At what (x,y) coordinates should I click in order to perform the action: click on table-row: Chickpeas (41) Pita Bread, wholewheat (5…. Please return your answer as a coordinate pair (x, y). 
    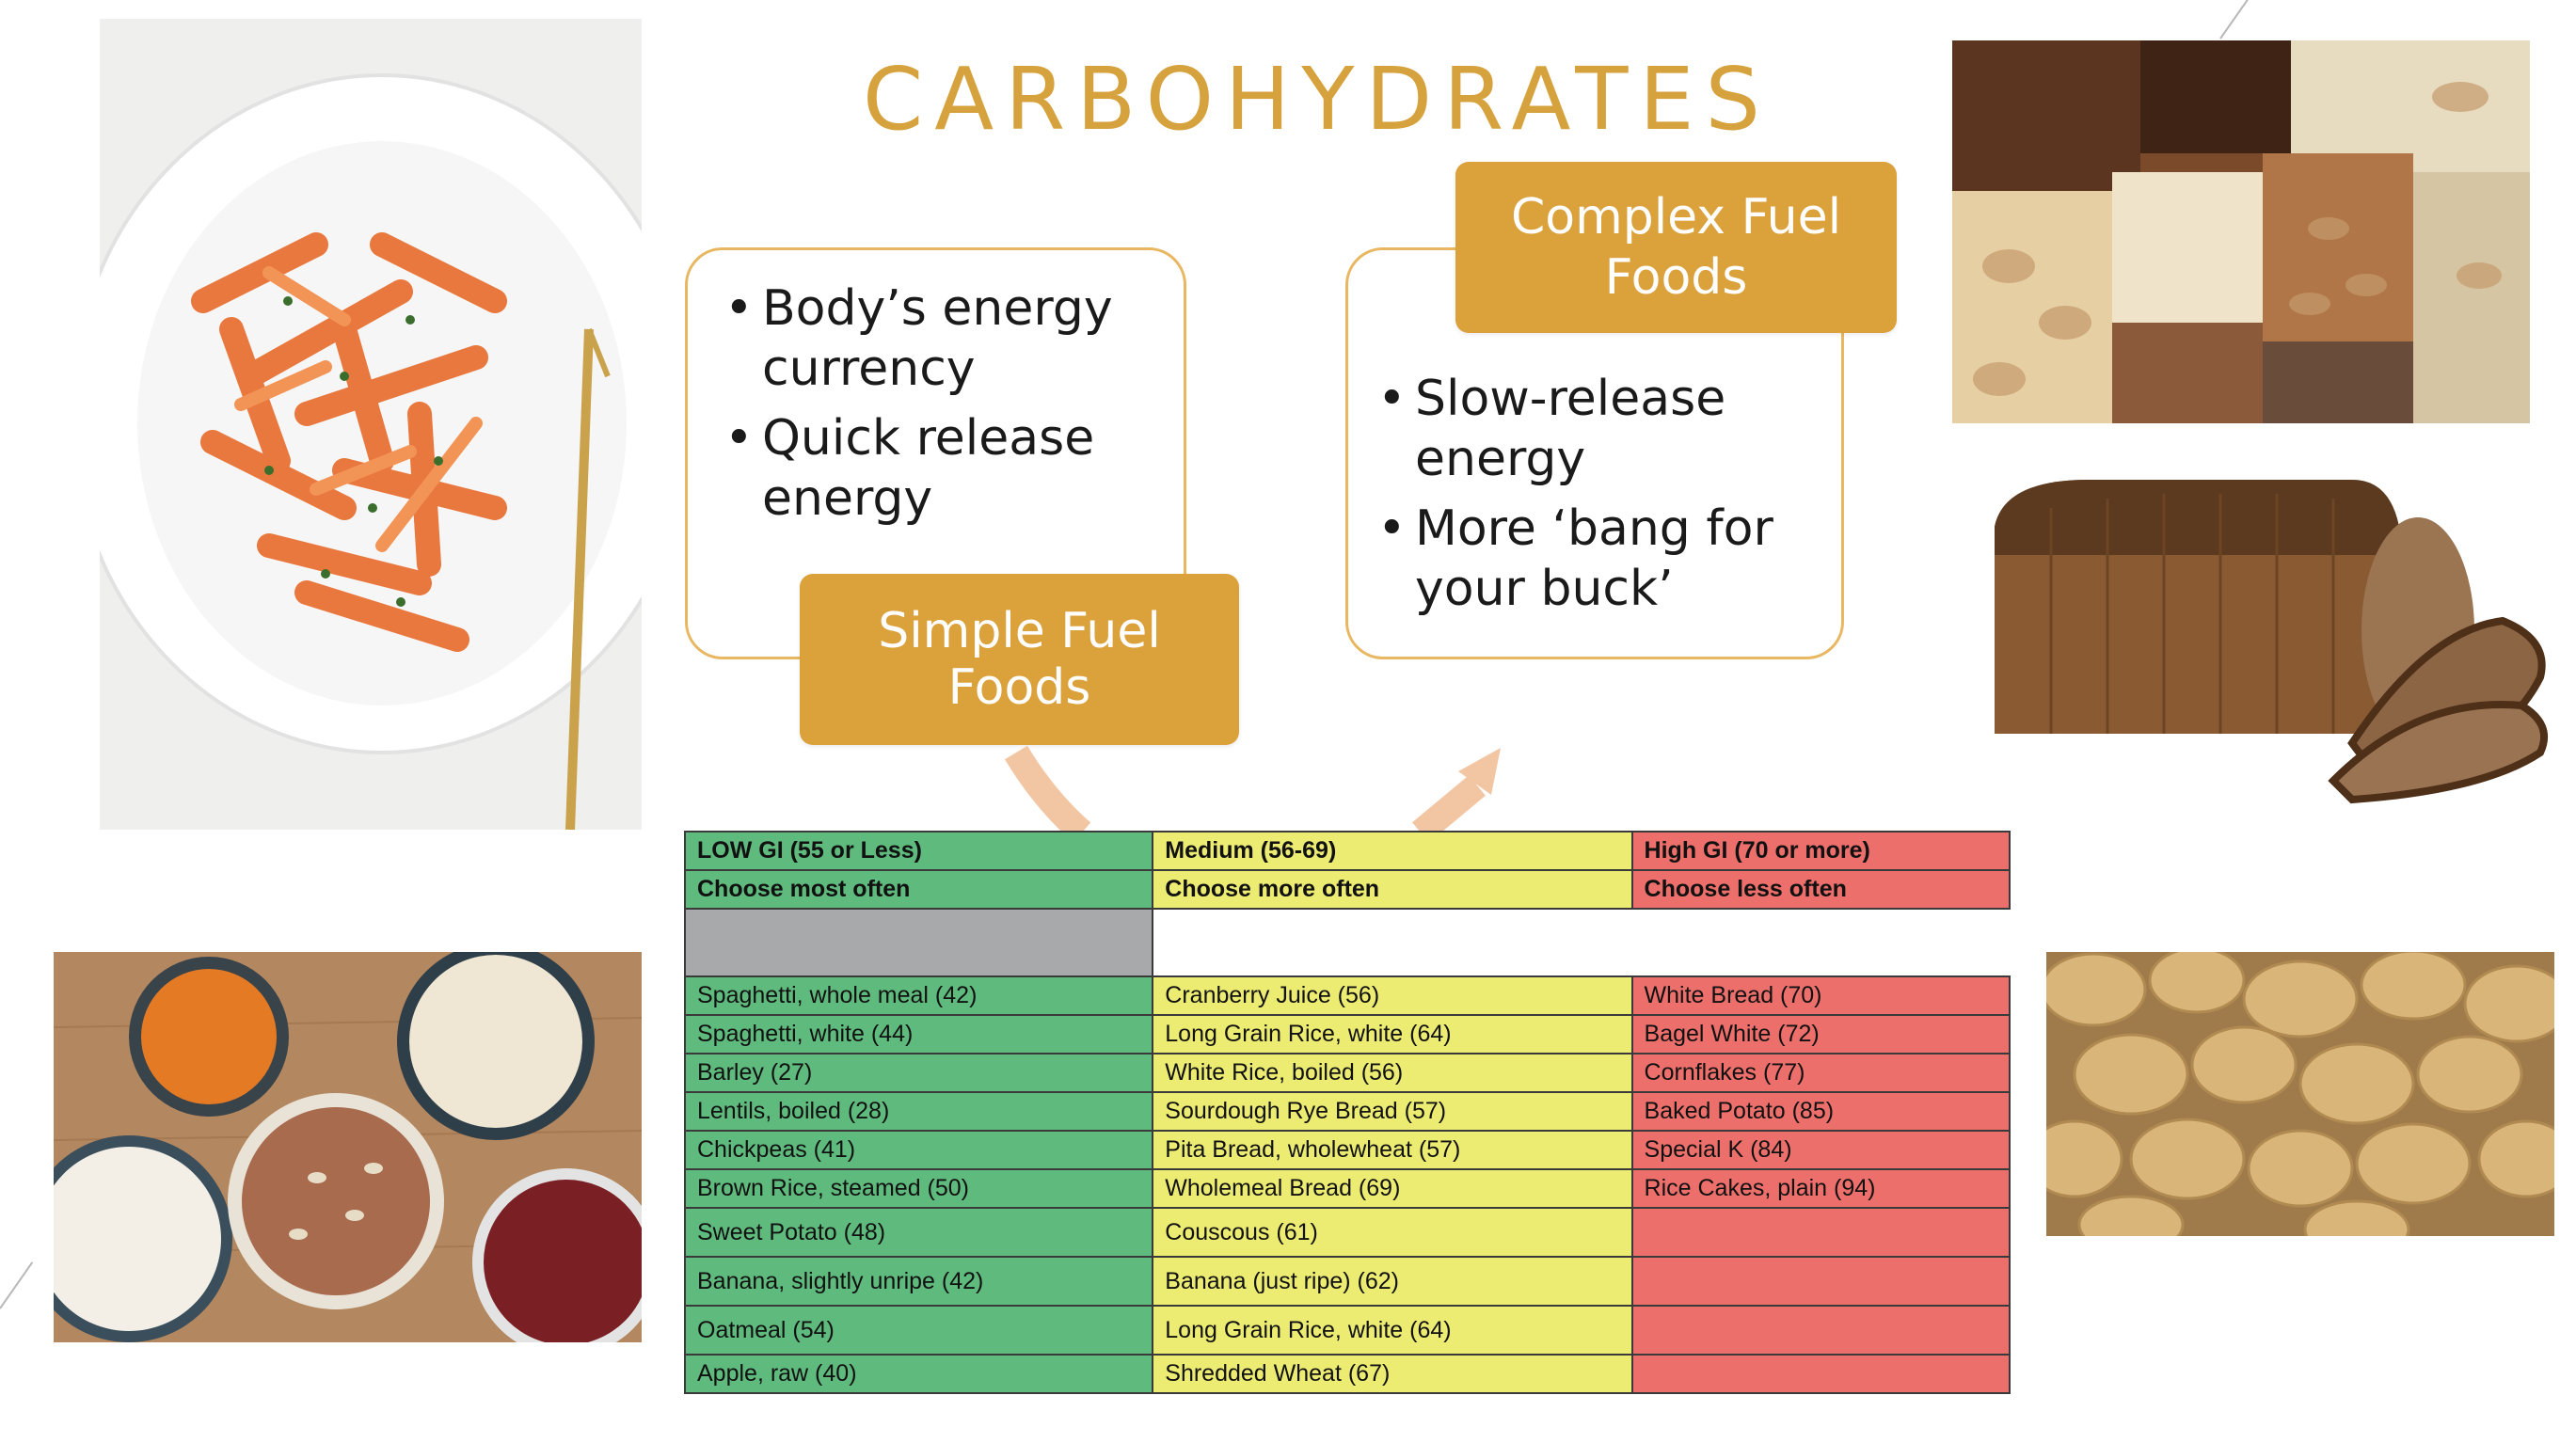
    Looking at the image, I should click on (1347, 1150).